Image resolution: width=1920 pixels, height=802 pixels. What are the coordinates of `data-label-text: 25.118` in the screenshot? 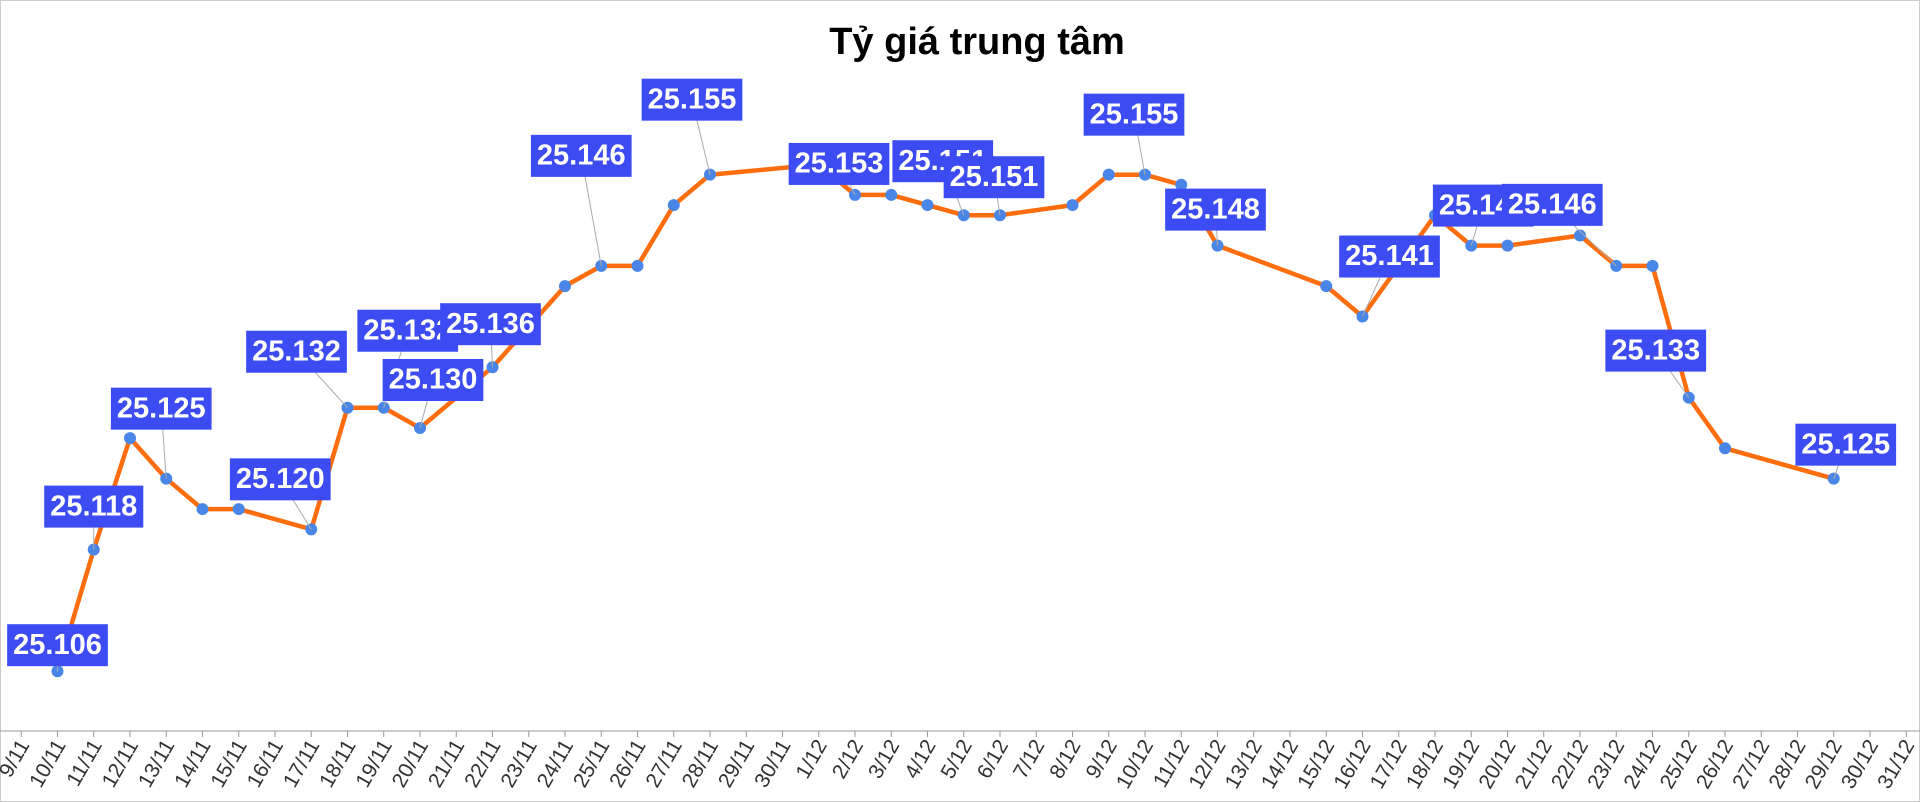 It's located at (93, 506).